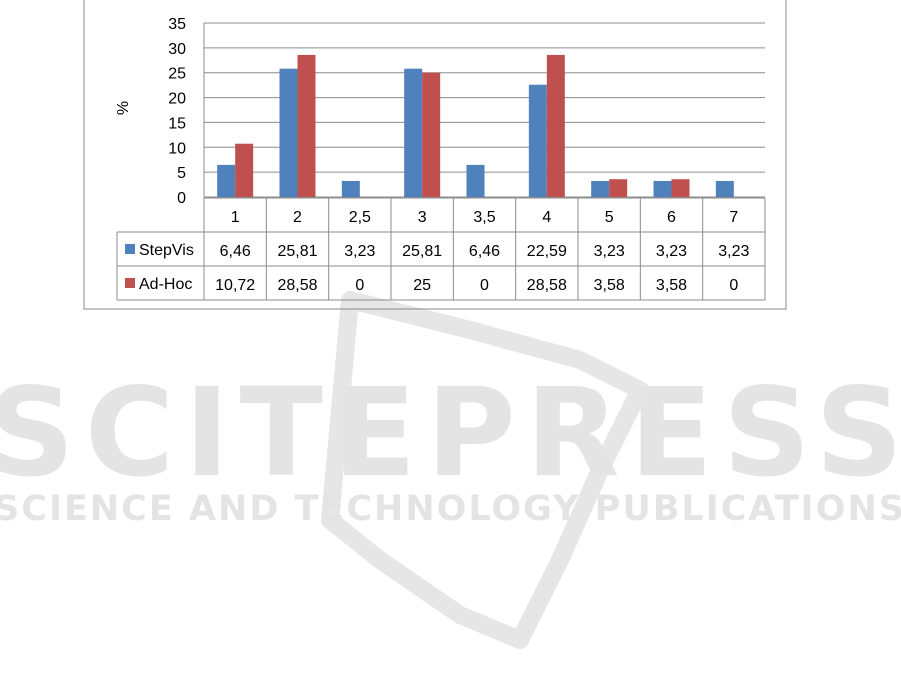  What do you see at coordinates (166, 250) in the screenshot?
I see `legend-label-stepvis: StepVis` at bounding box center [166, 250].